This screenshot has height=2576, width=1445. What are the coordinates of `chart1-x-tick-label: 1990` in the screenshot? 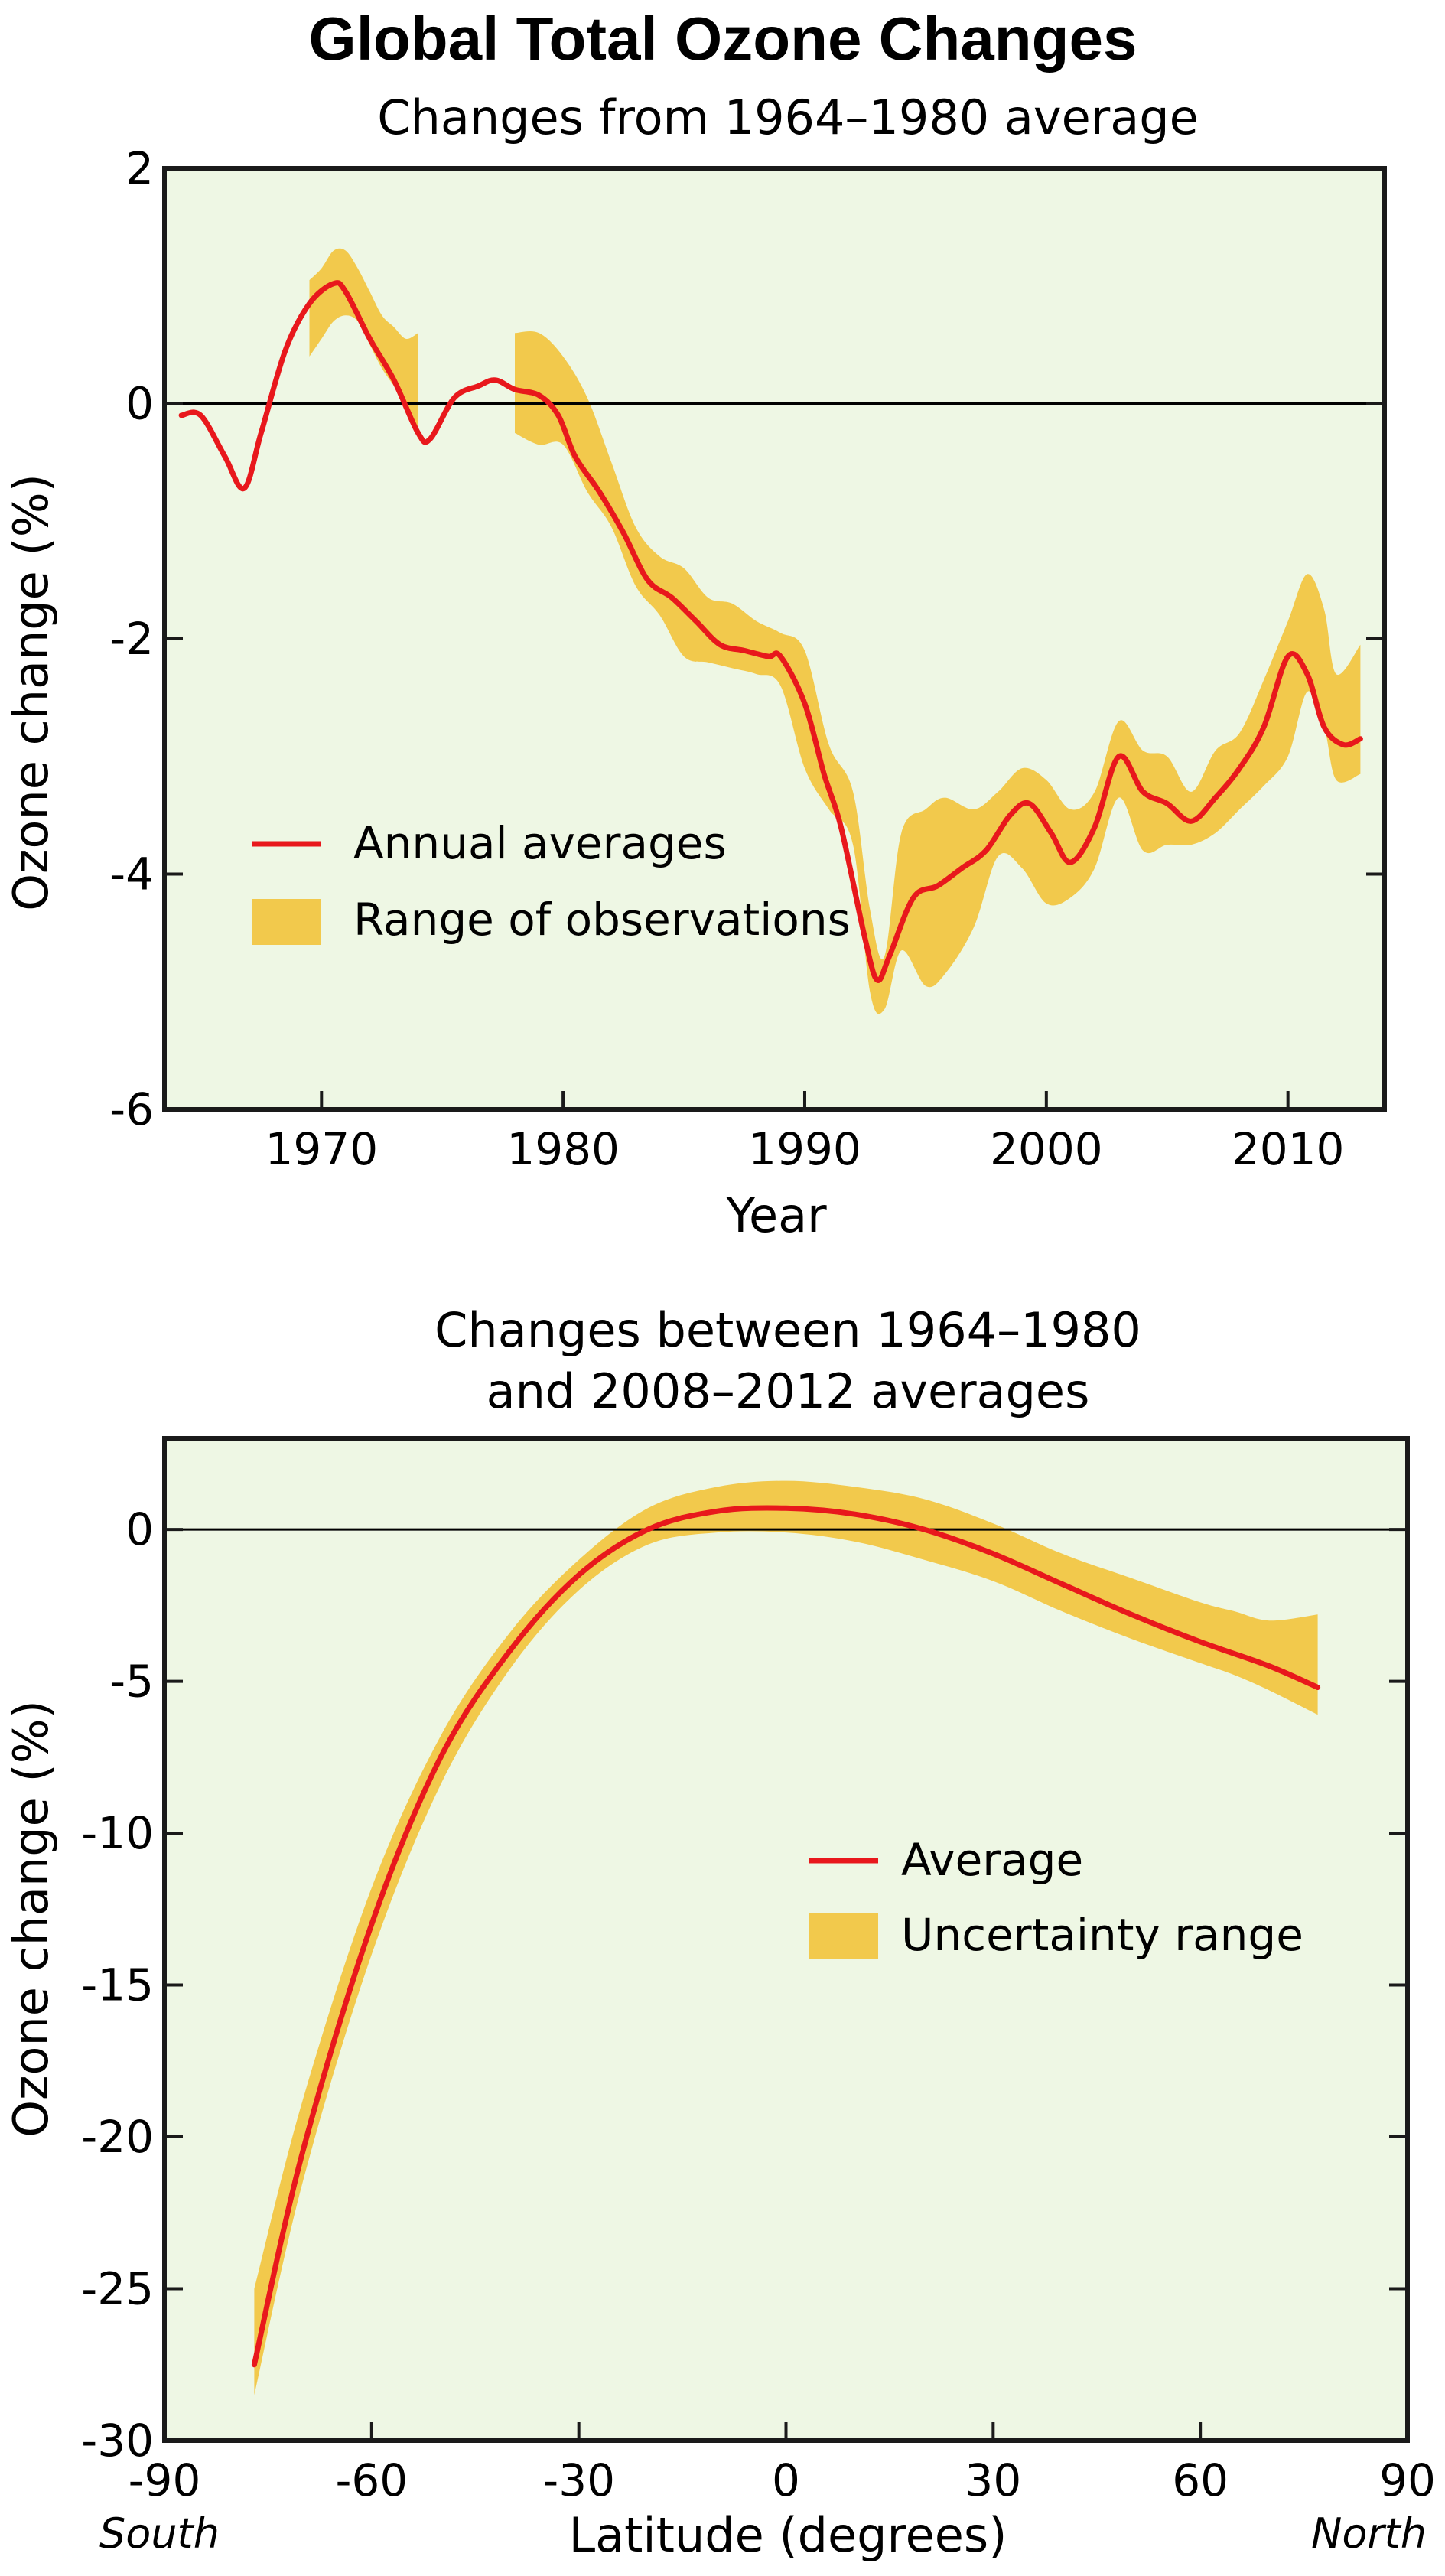 It's located at (804, 1149).